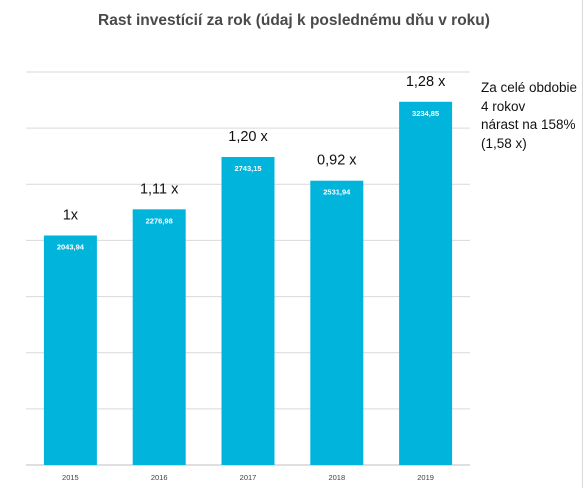 The height and width of the screenshot is (488, 588). Describe the element at coordinates (71, 215) in the screenshot. I see `growth-label: 1x` at that location.